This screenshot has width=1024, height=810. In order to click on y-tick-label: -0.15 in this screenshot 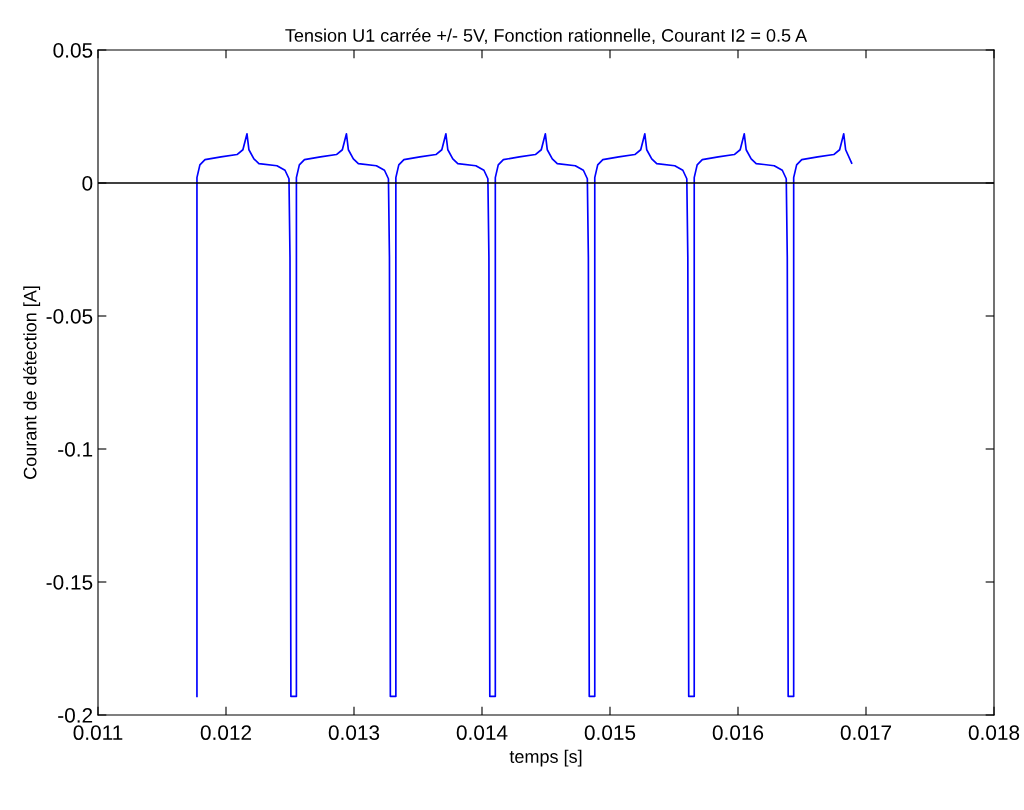, I will do `click(69, 582)`.